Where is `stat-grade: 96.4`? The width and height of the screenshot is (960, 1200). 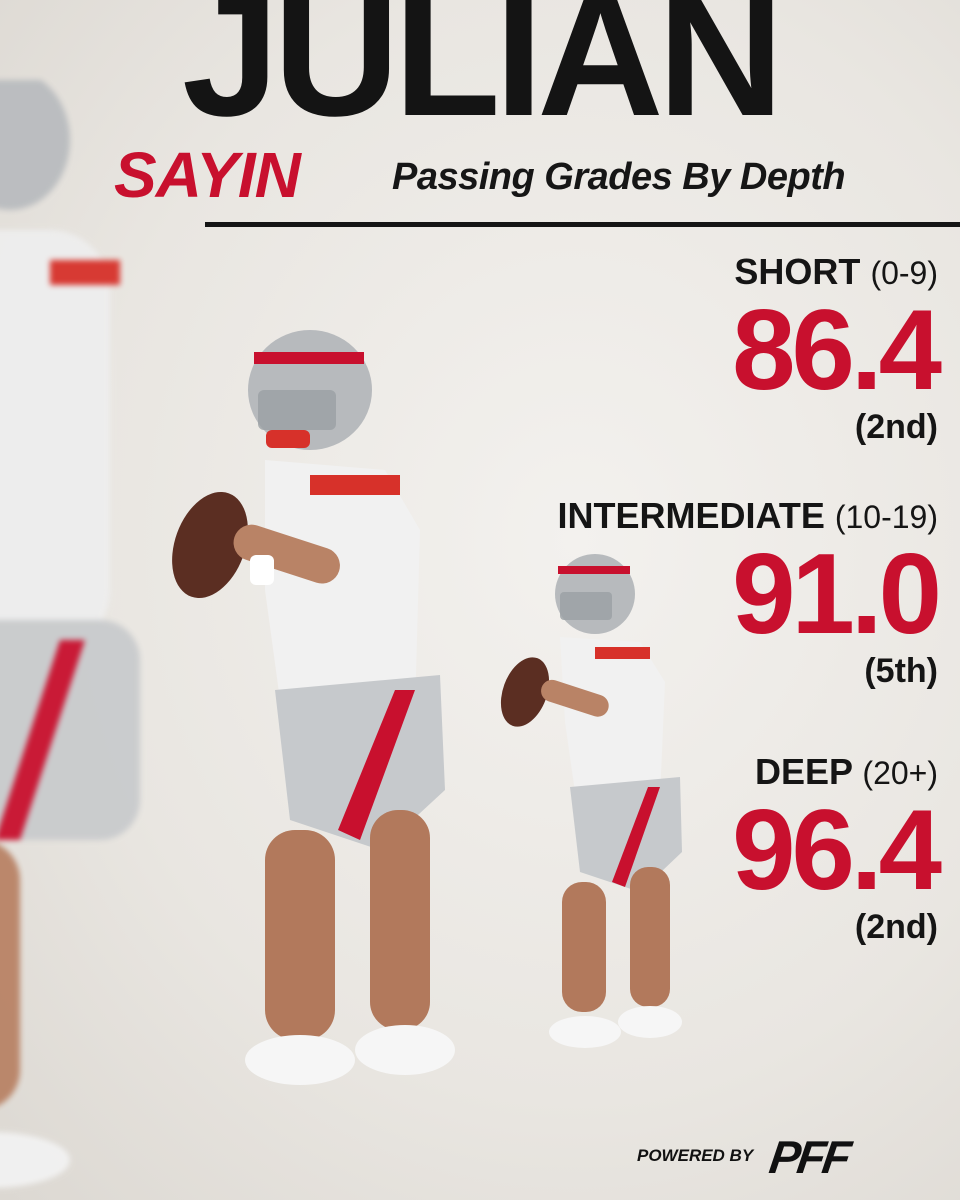
stat-grade: 96.4 is located at coordinates (837, 850).